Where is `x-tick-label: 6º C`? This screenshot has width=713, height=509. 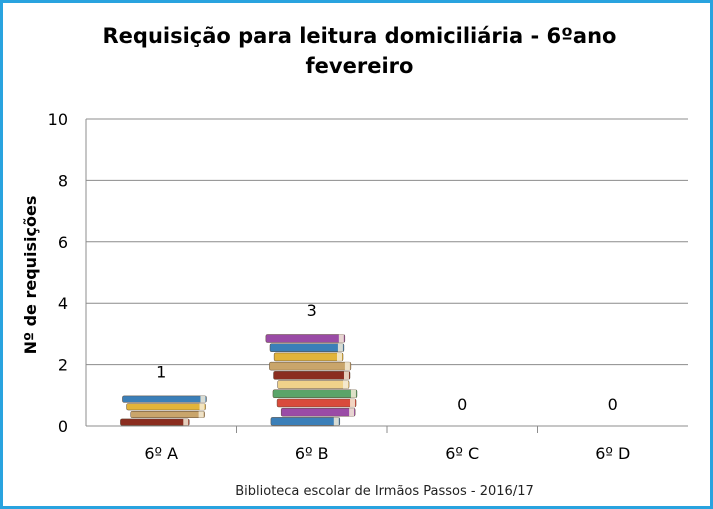 x-tick-label: 6º C is located at coordinates (462, 453).